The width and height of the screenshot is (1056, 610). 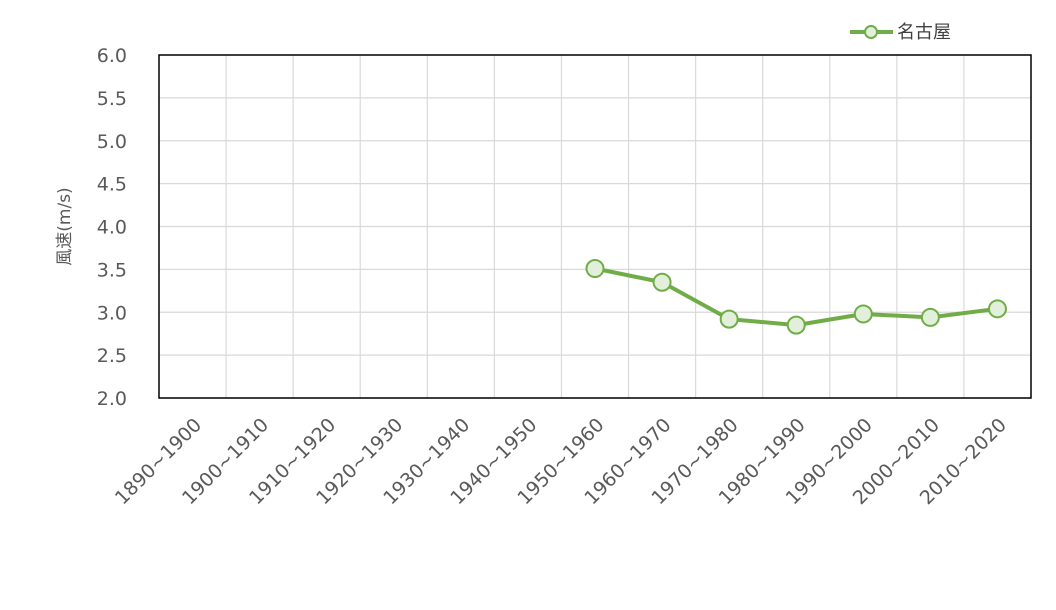 What do you see at coordinates (112, 313) in the screenshot?
I see `y-tick-label: 3.0` at bounding box center [112, 313].